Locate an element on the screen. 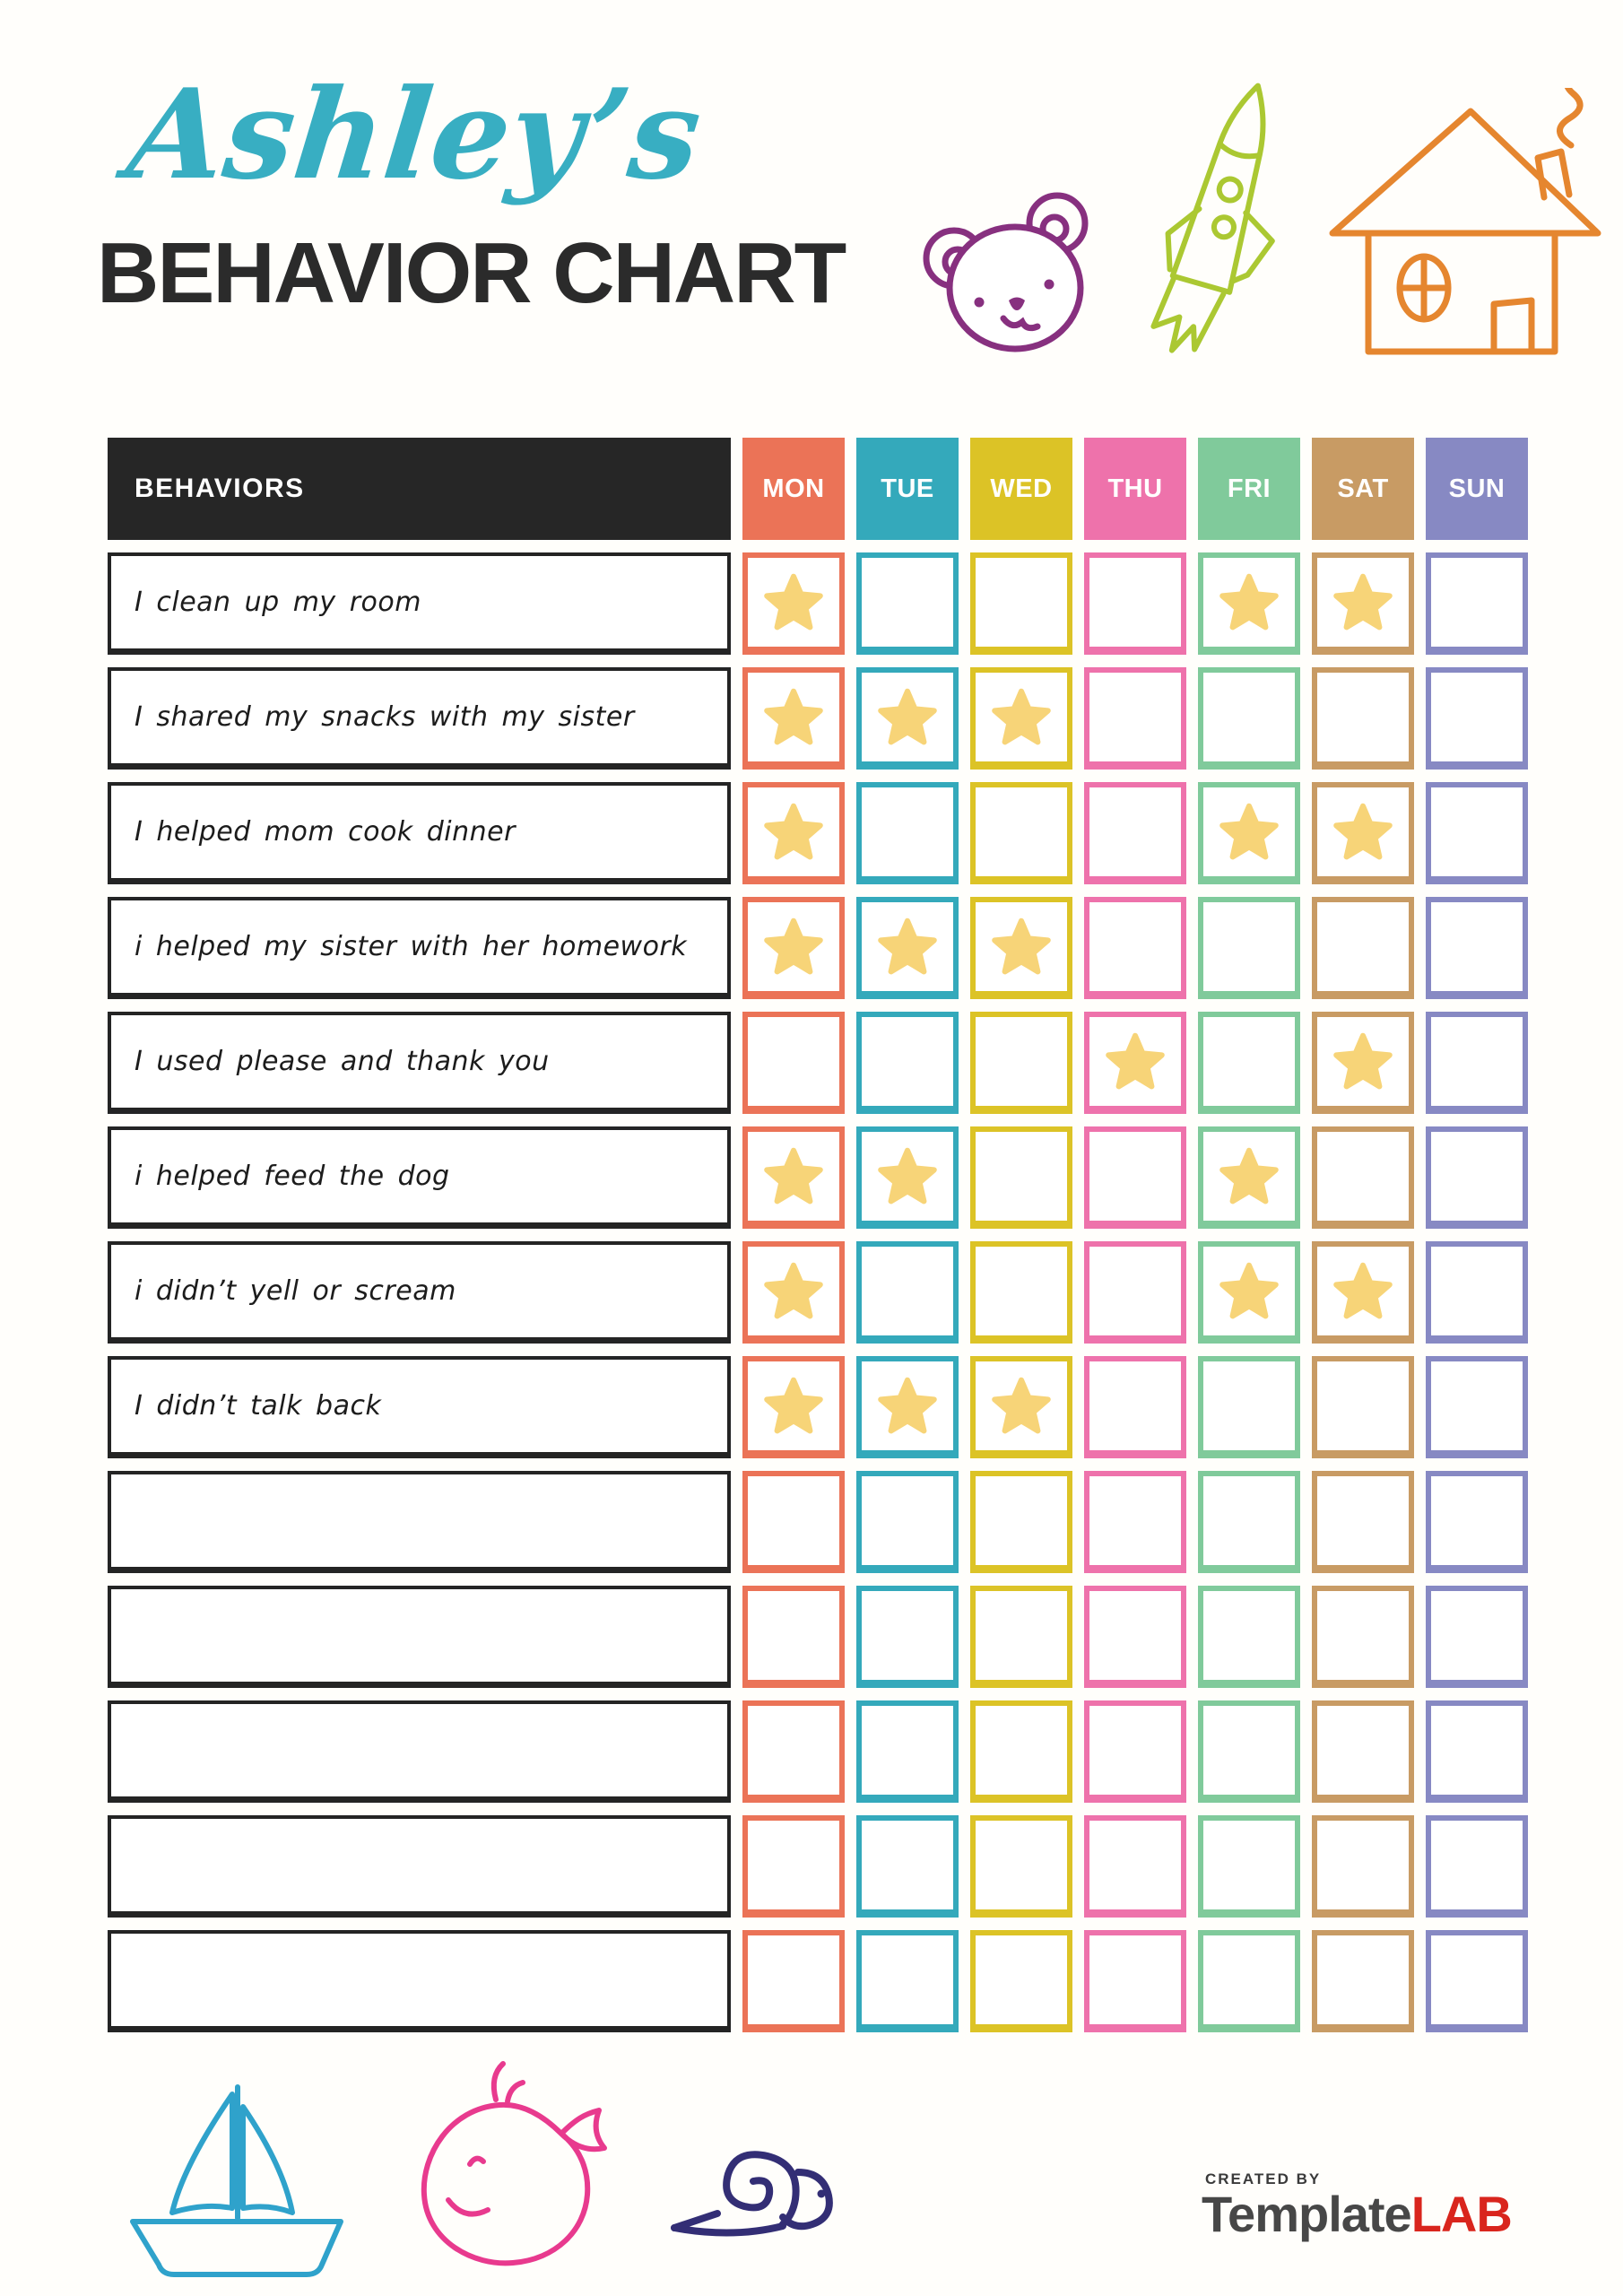  cell-row12-sun is located at coordinates (1477, 1866).